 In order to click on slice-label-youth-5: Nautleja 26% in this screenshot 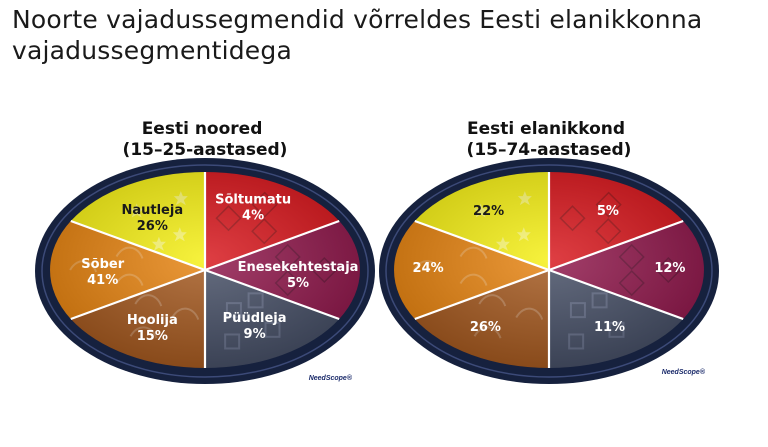, I will do `click(152, 218)`.